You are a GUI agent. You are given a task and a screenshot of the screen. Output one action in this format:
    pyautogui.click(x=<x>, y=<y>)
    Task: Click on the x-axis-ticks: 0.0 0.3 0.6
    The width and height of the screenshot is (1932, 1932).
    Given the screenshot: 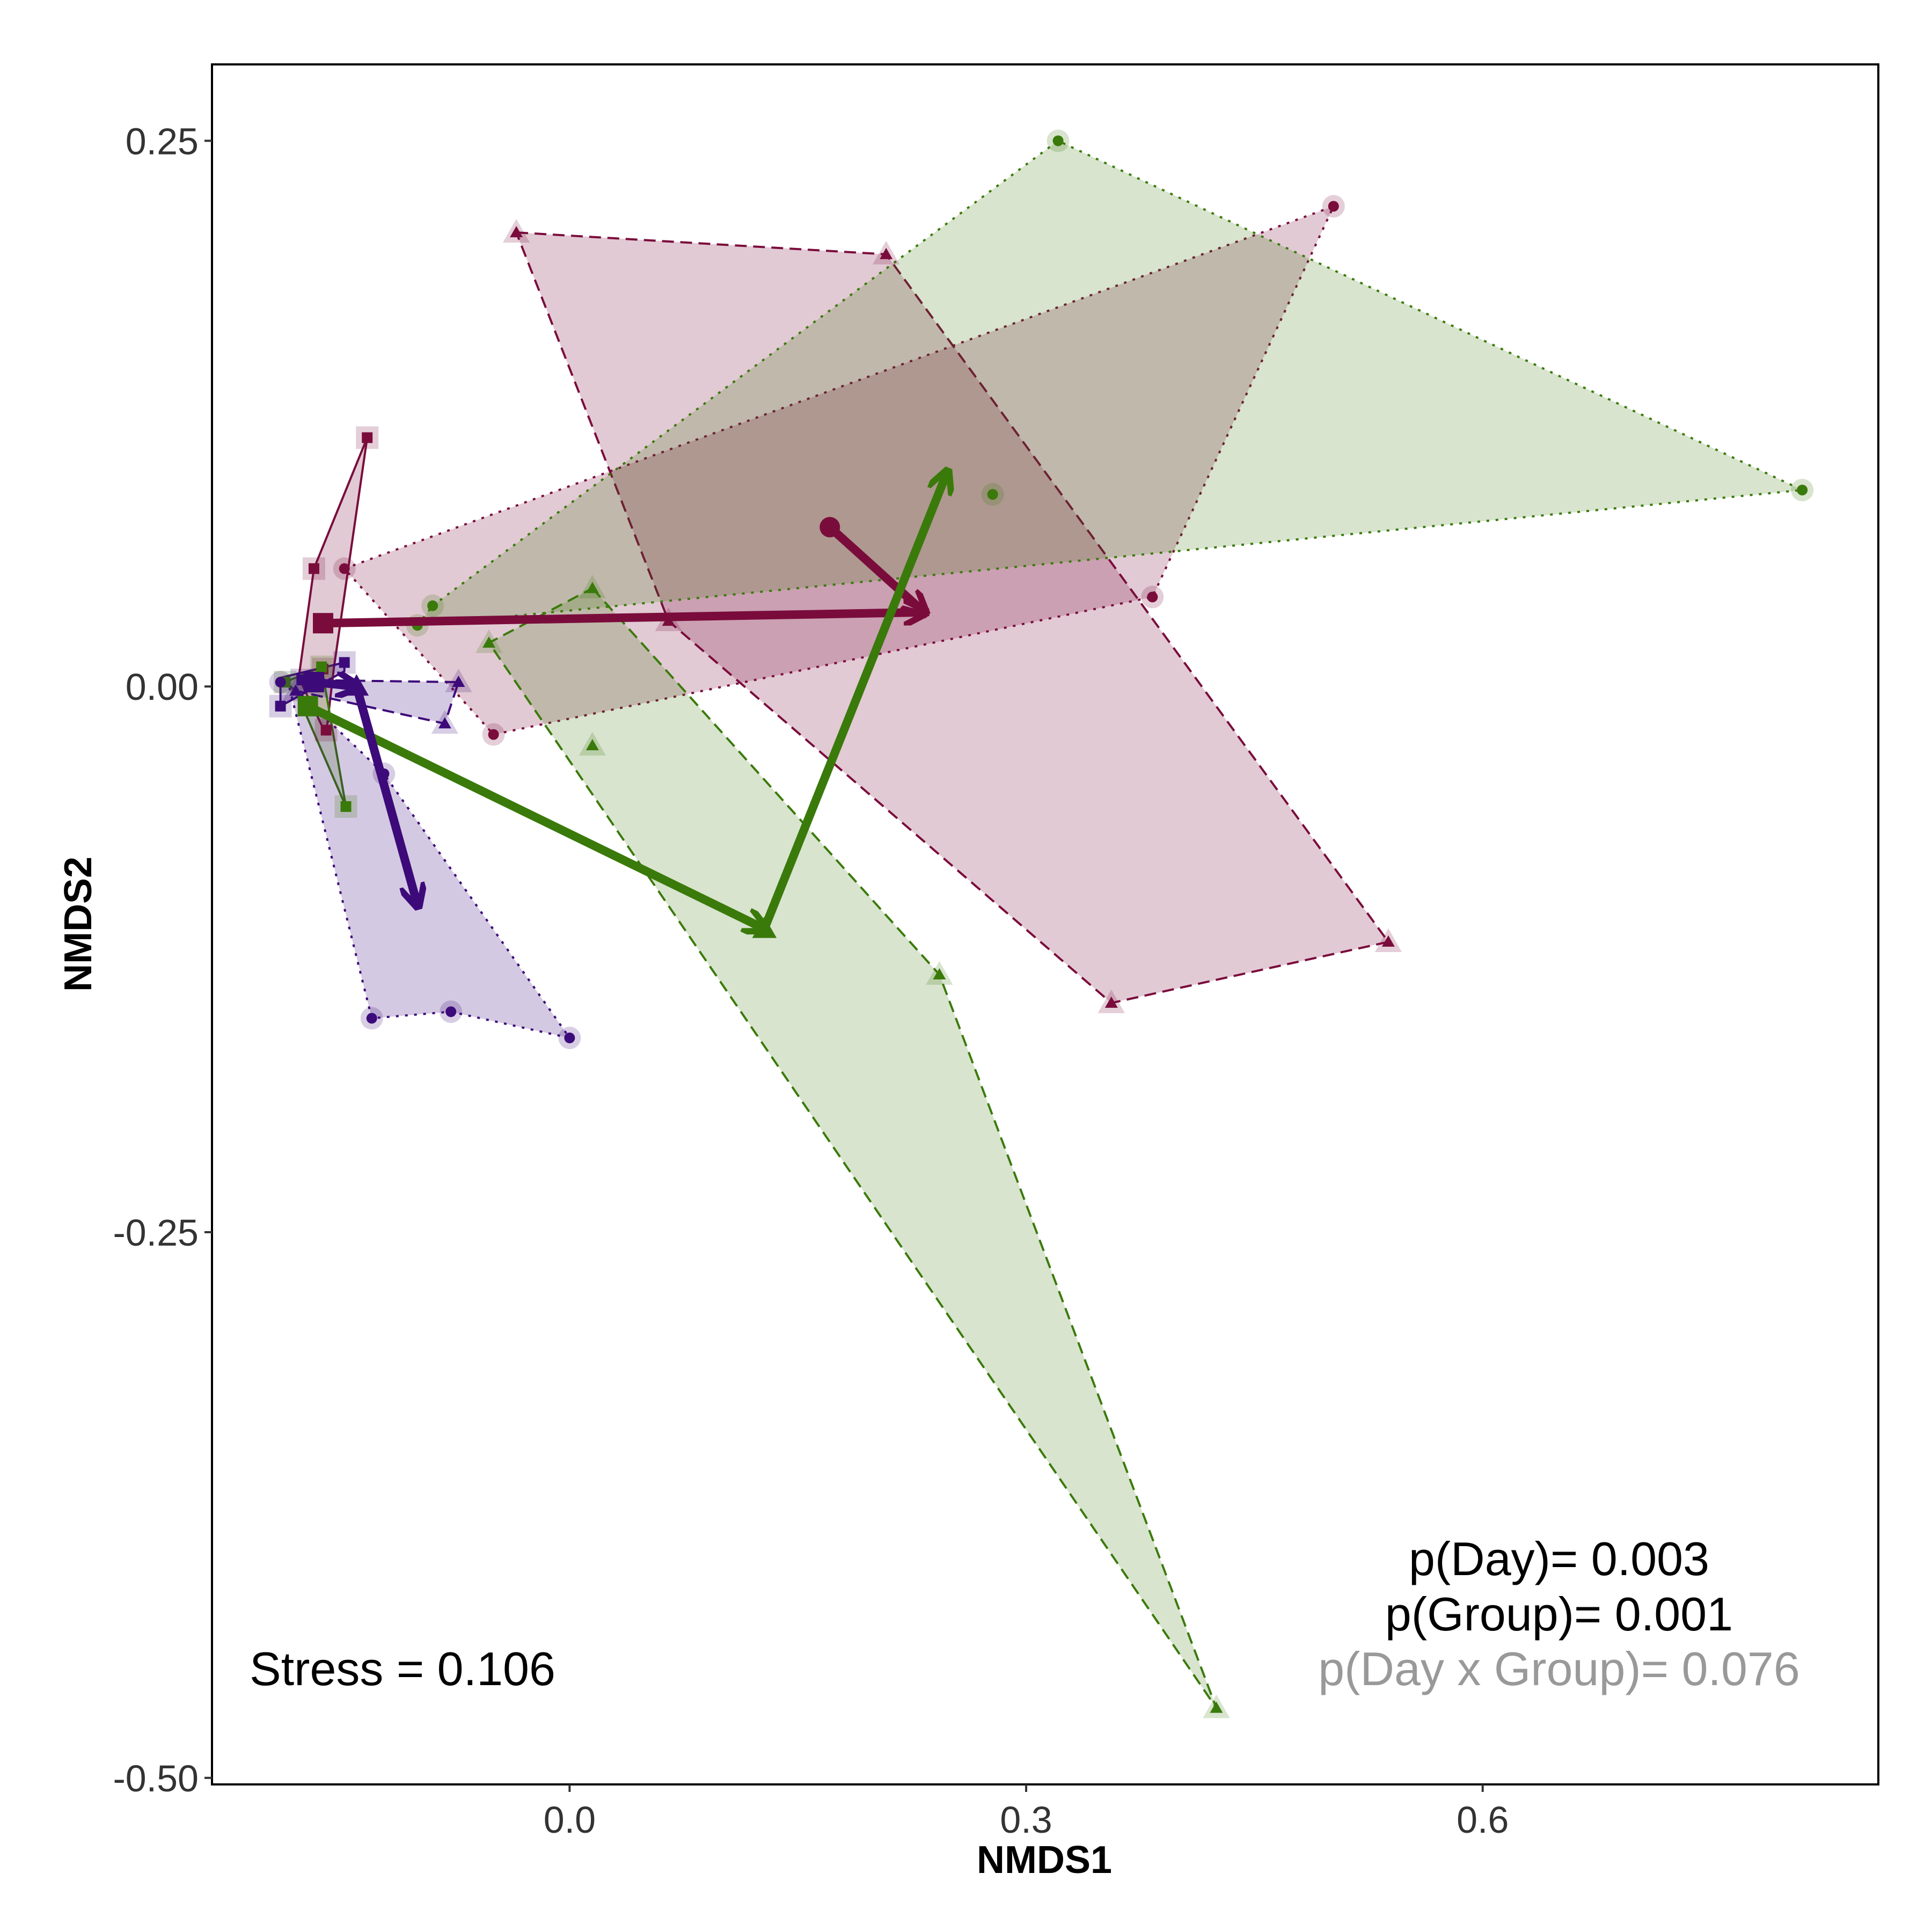 What is the action you would take?
    pyautogui.click(x=1026, y=1812)
    